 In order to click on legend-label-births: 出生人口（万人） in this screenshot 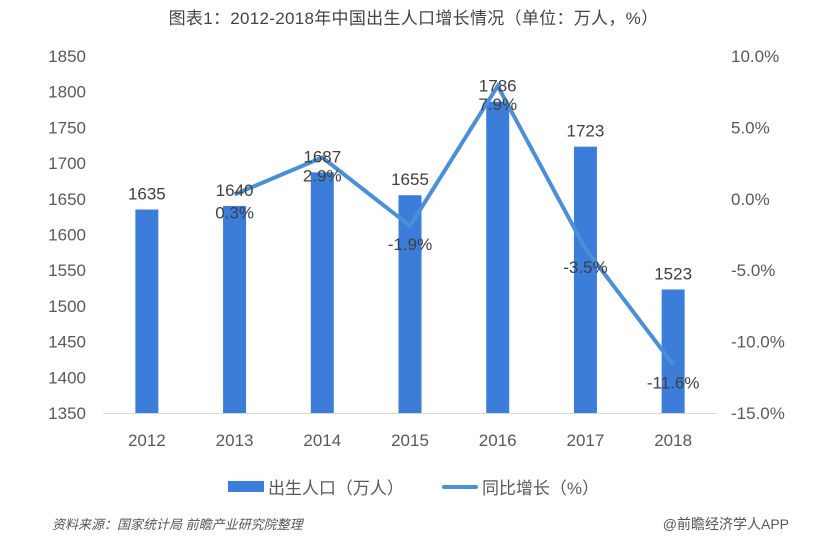, I will do `click(335, 488)`.